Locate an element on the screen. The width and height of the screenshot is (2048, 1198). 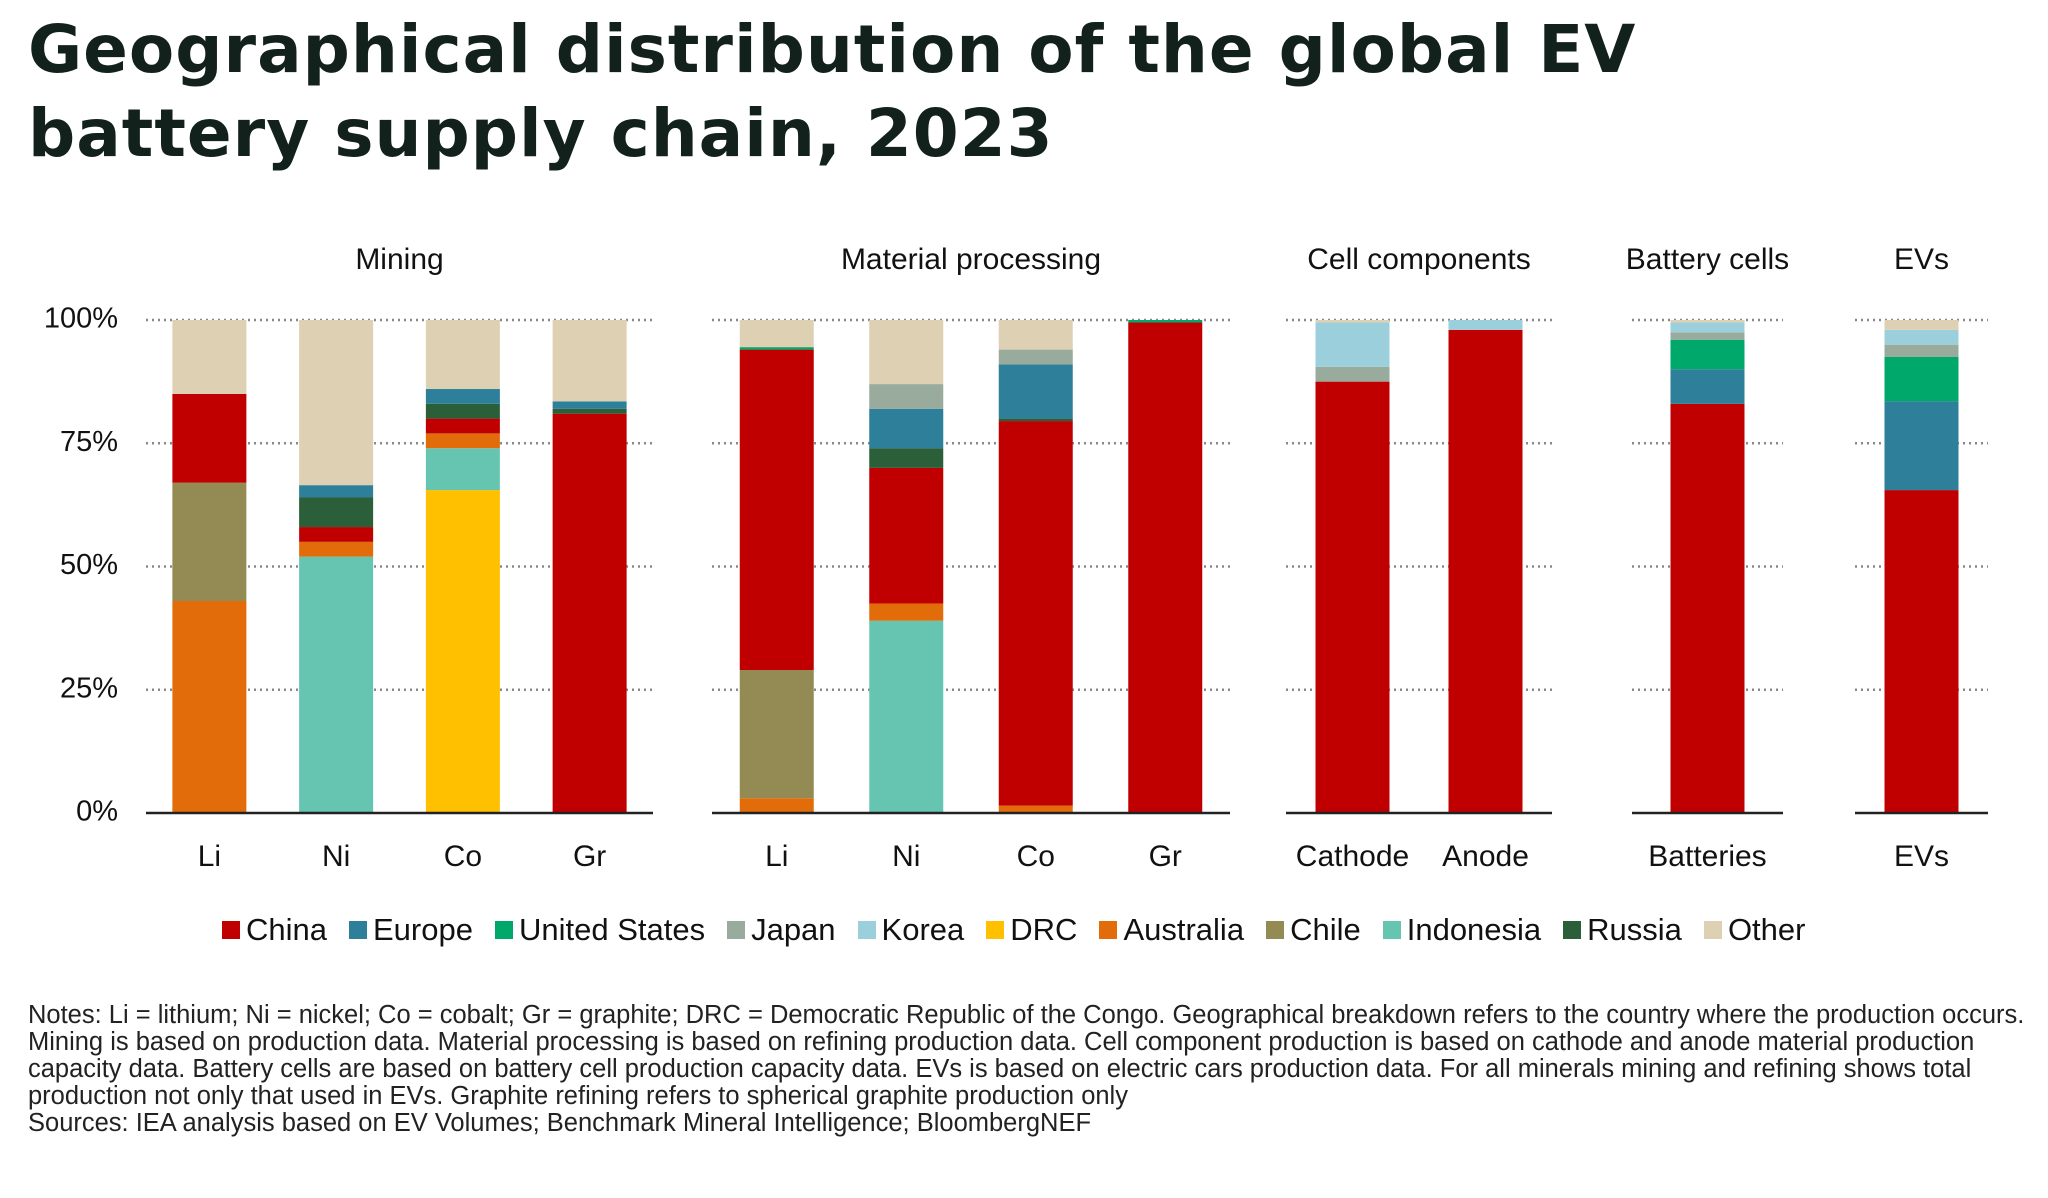
legend-item: Korea is located at coordinates (911, 930).